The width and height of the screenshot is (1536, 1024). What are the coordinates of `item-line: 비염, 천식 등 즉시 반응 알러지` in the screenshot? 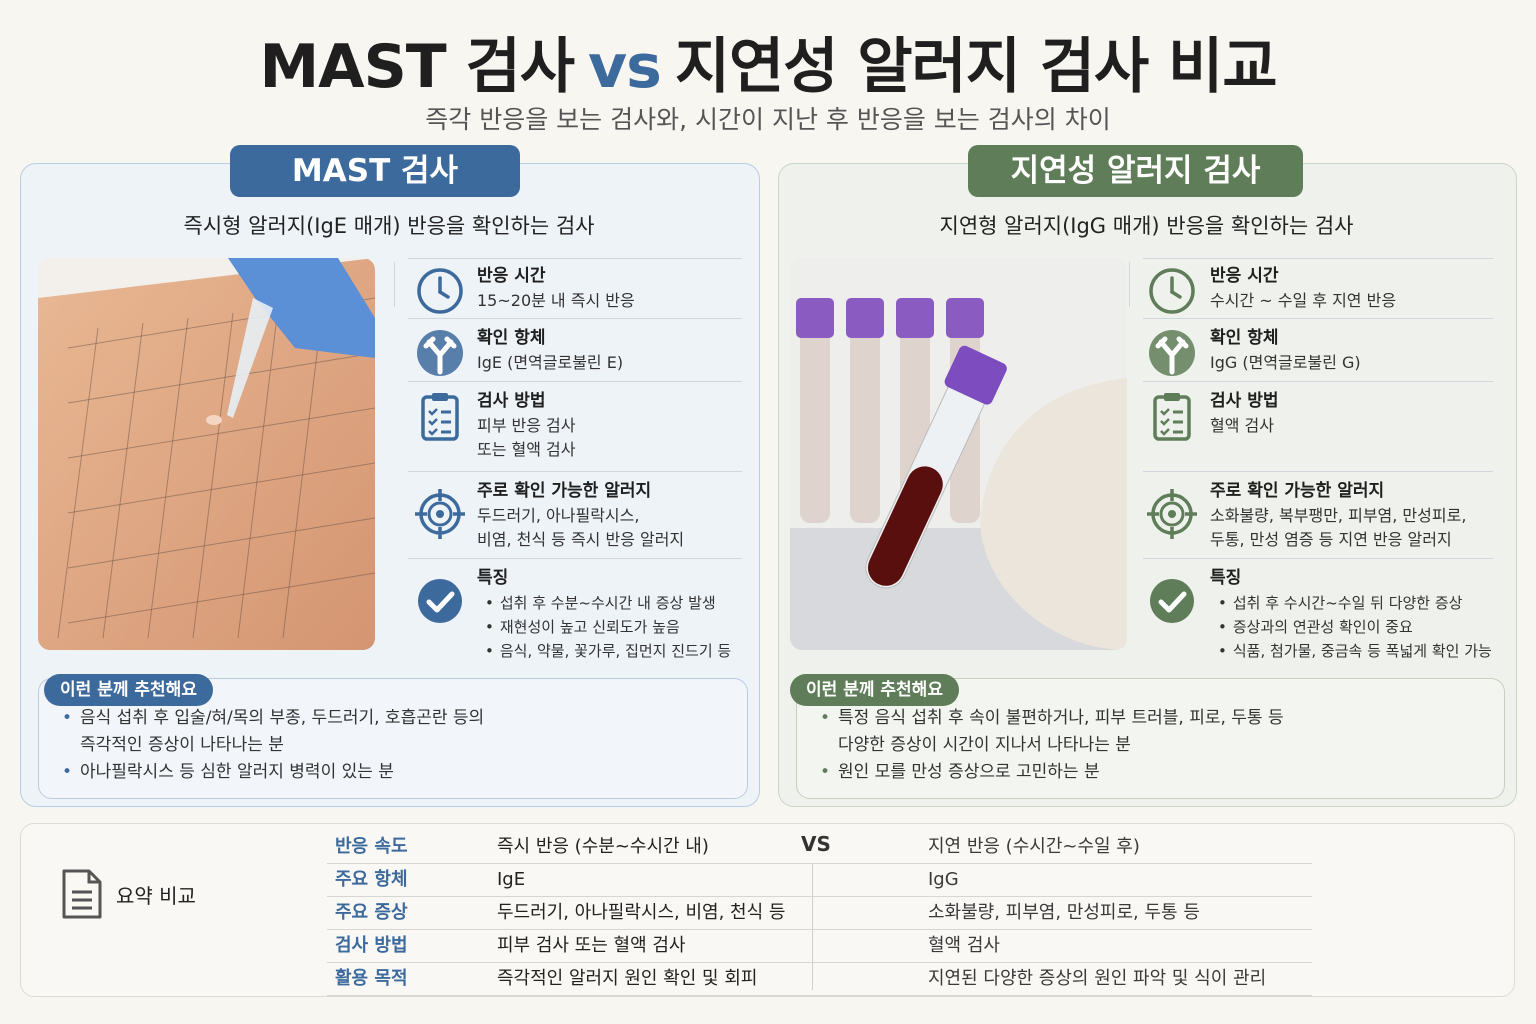 It's located at (581, 539).